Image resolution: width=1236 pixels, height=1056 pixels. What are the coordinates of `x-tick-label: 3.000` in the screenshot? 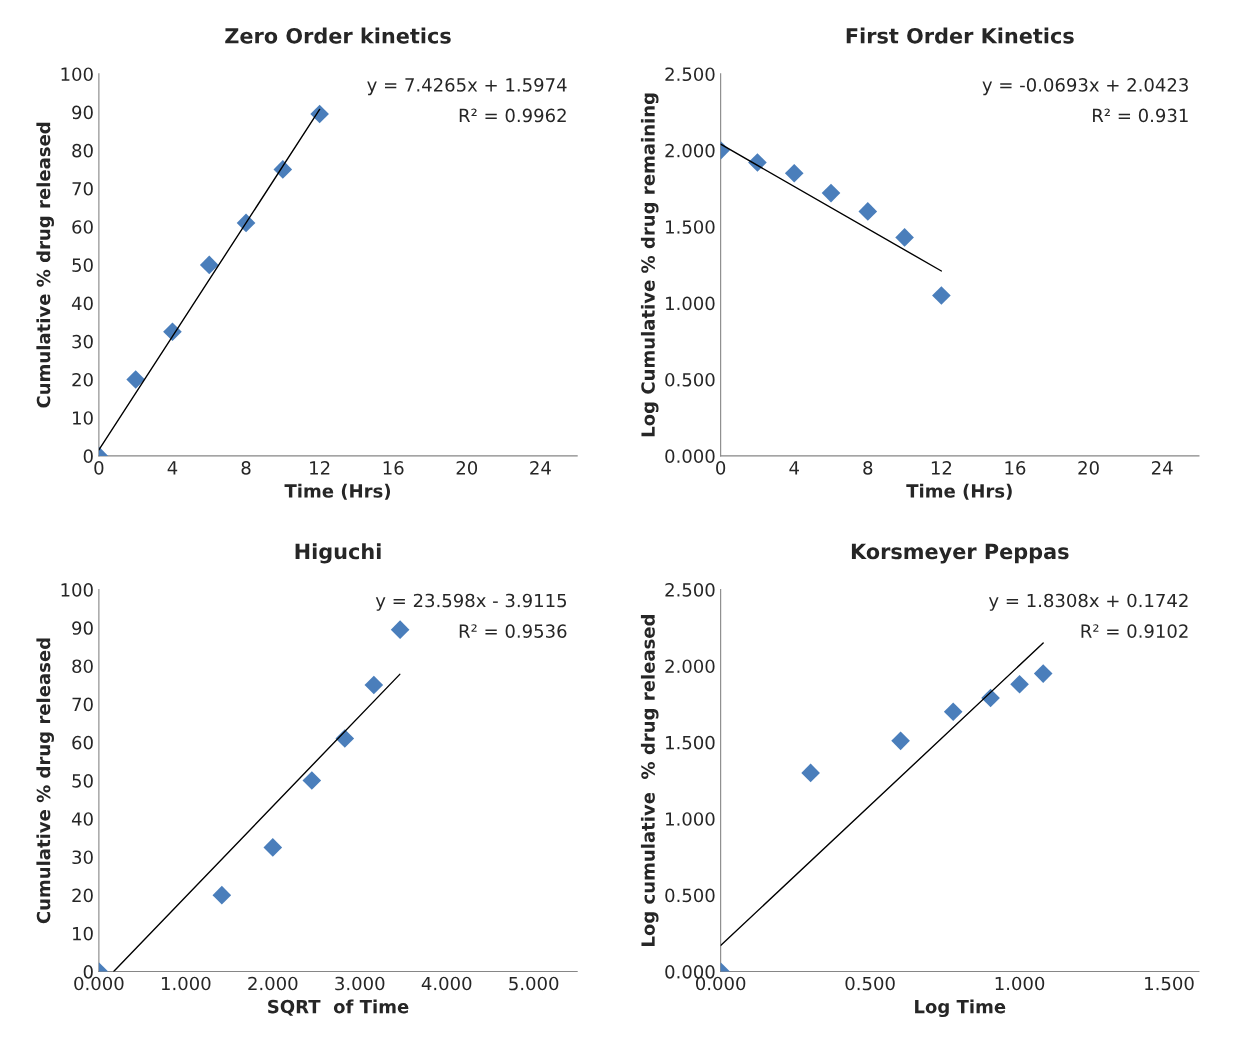 It's located at (360, 983).